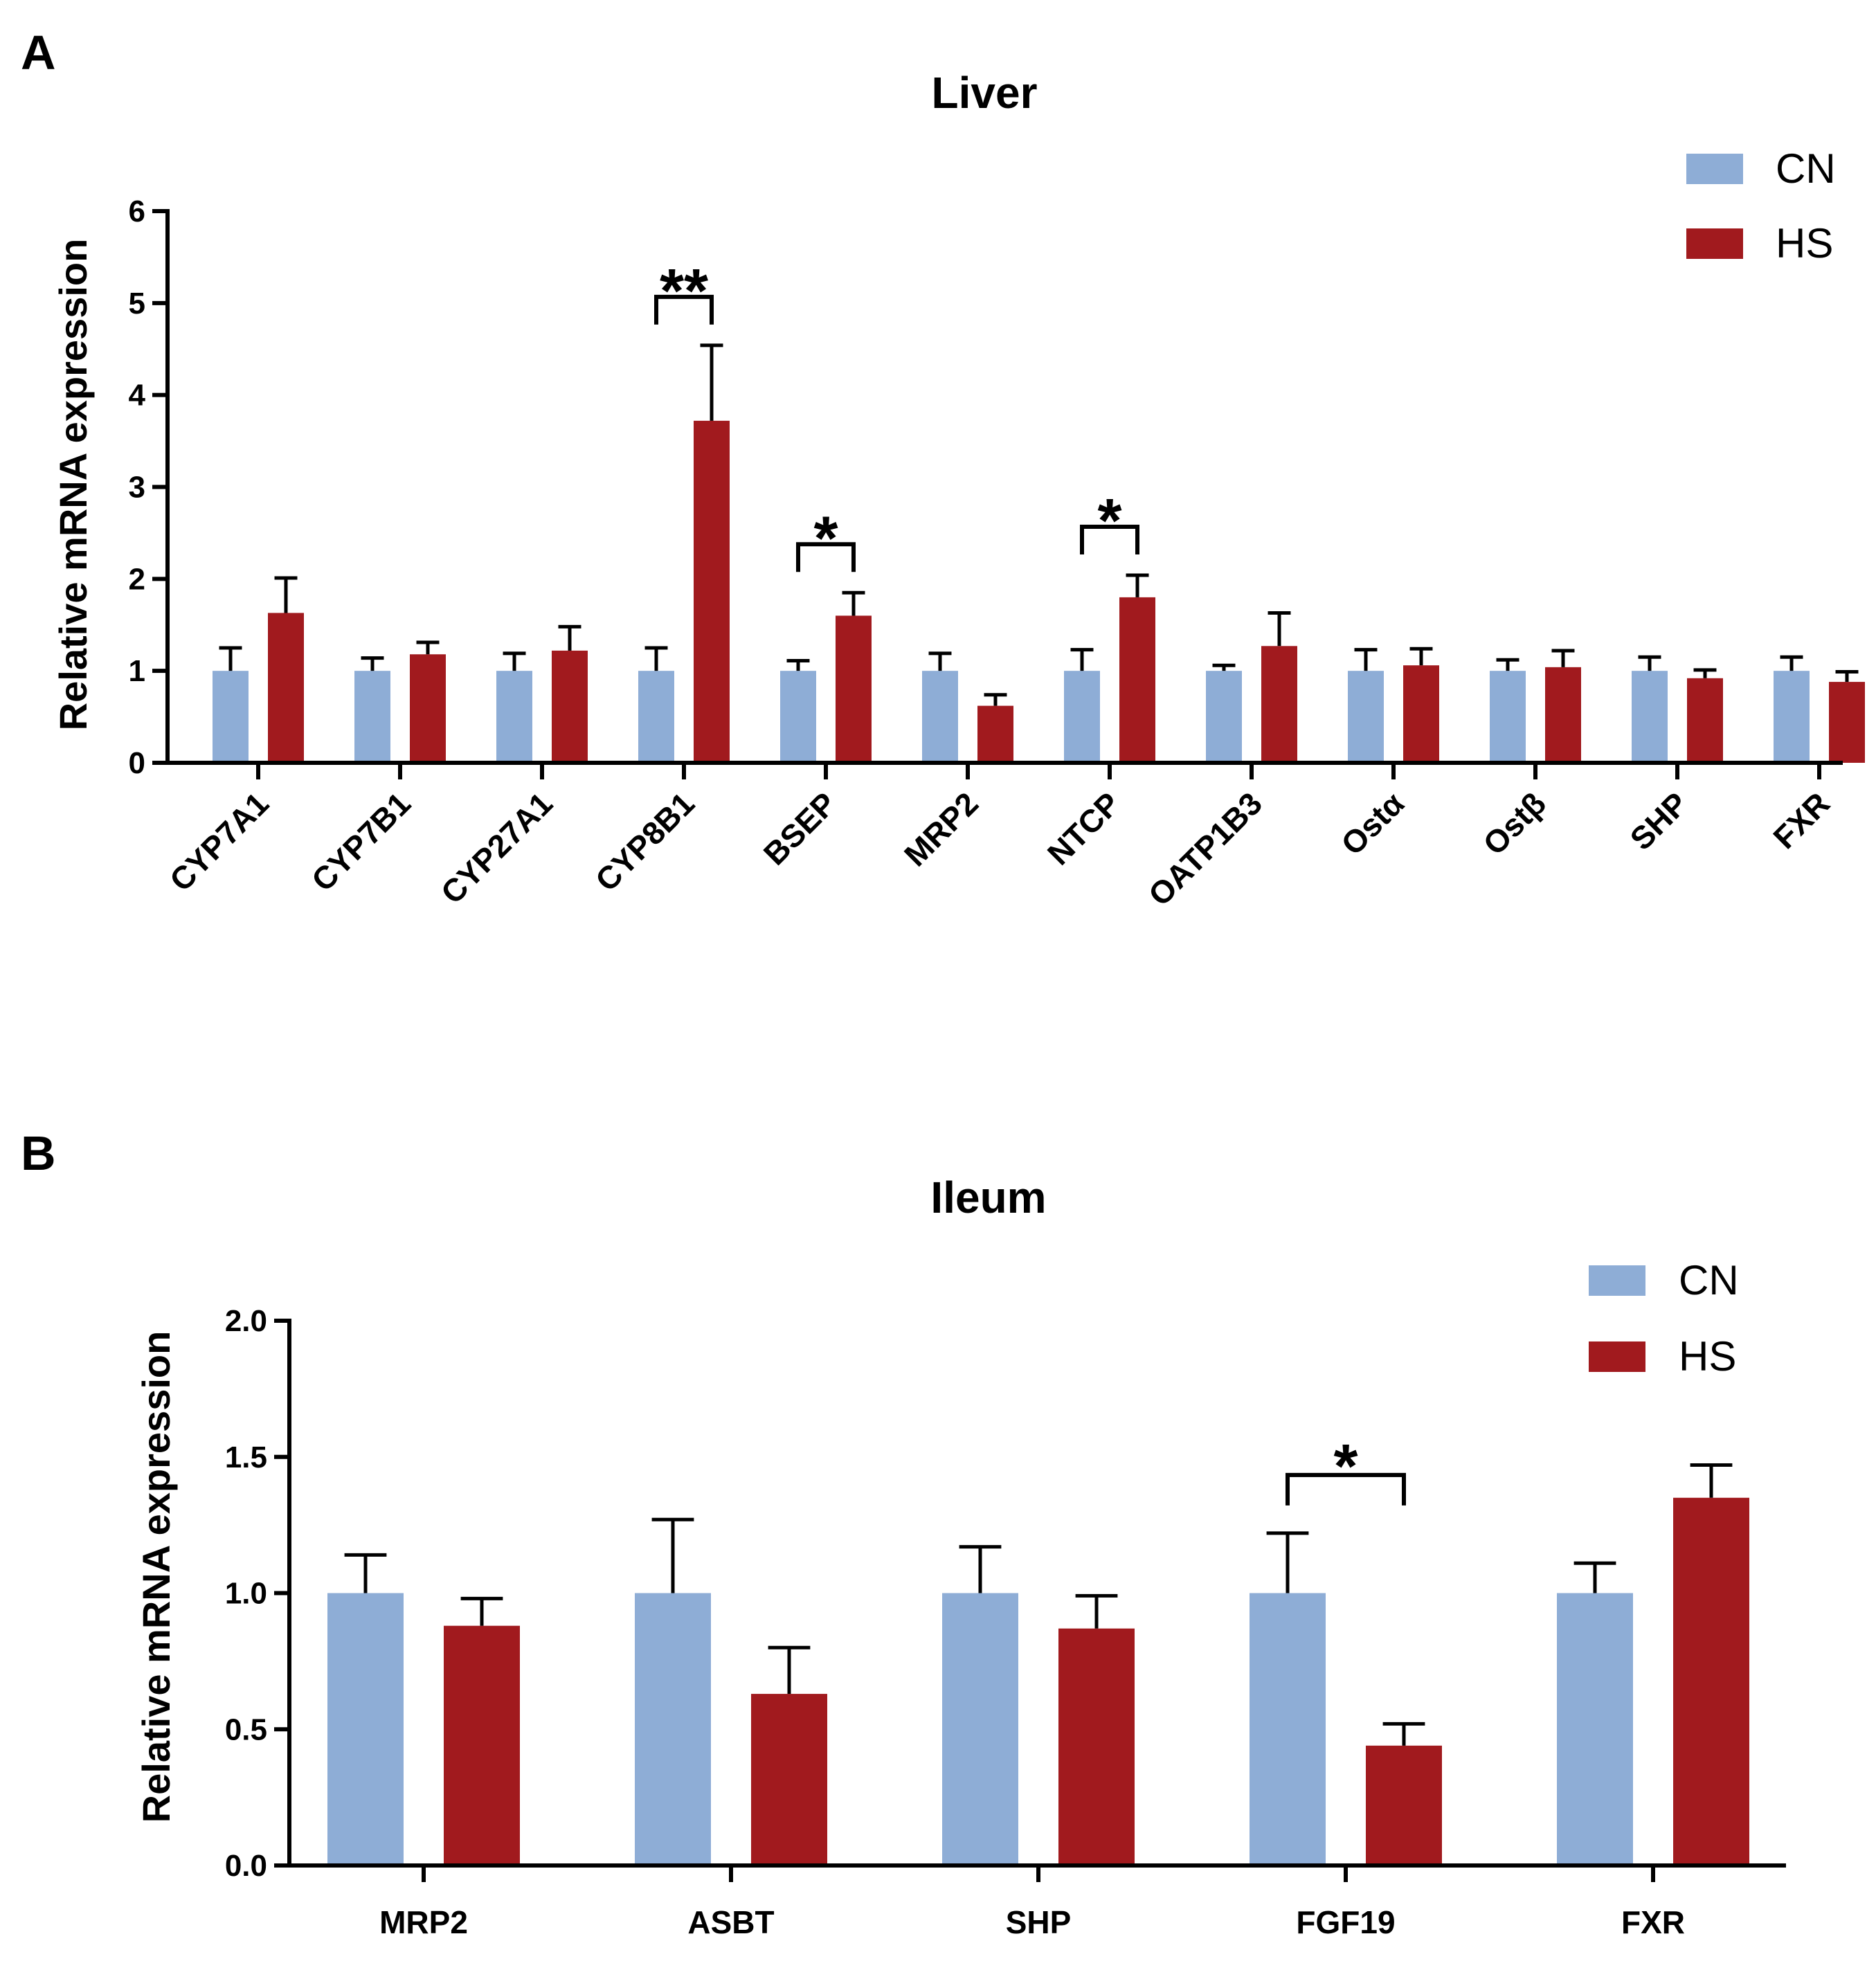  I want to click on panel-a-category-label: CYP7A1, so click(219, 841).